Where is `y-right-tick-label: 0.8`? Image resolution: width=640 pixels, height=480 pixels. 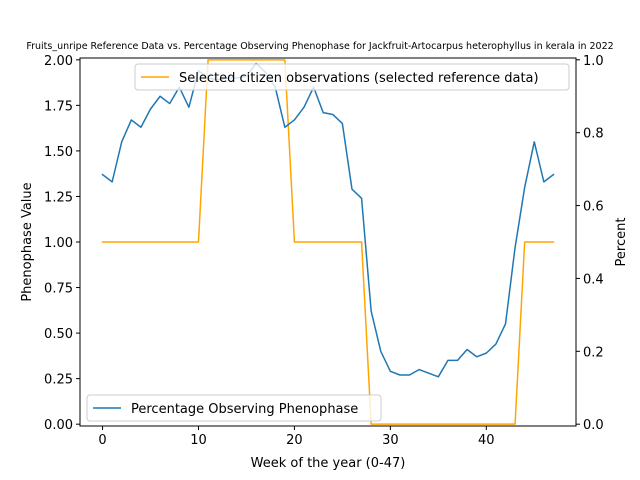
y-right-tick-label: 0.8 is located at coordinates (593, 134).